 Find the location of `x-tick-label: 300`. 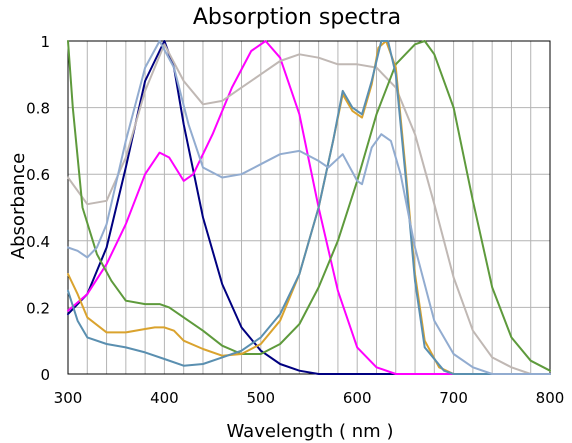

x-tick-label: 300 is located at coordinates (68, 398).